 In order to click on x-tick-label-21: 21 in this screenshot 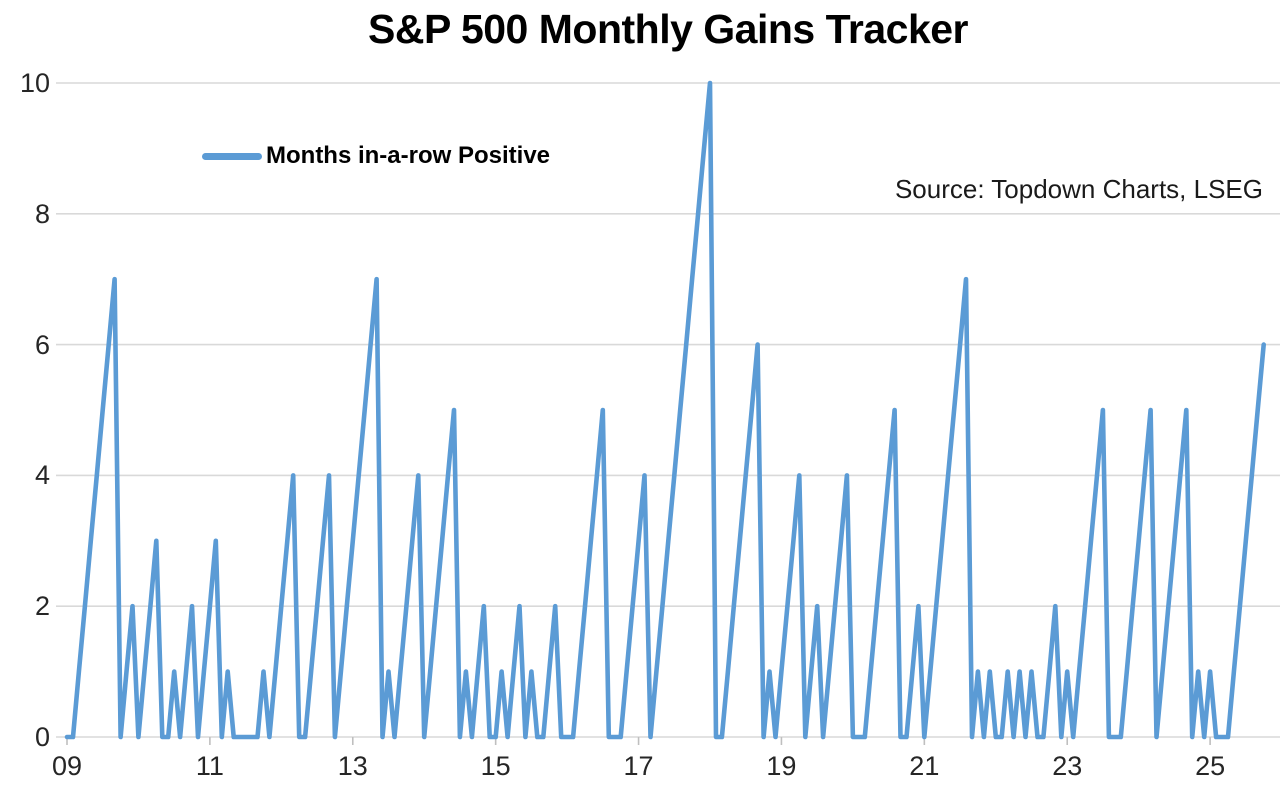, I will do `click(924, 766)`.